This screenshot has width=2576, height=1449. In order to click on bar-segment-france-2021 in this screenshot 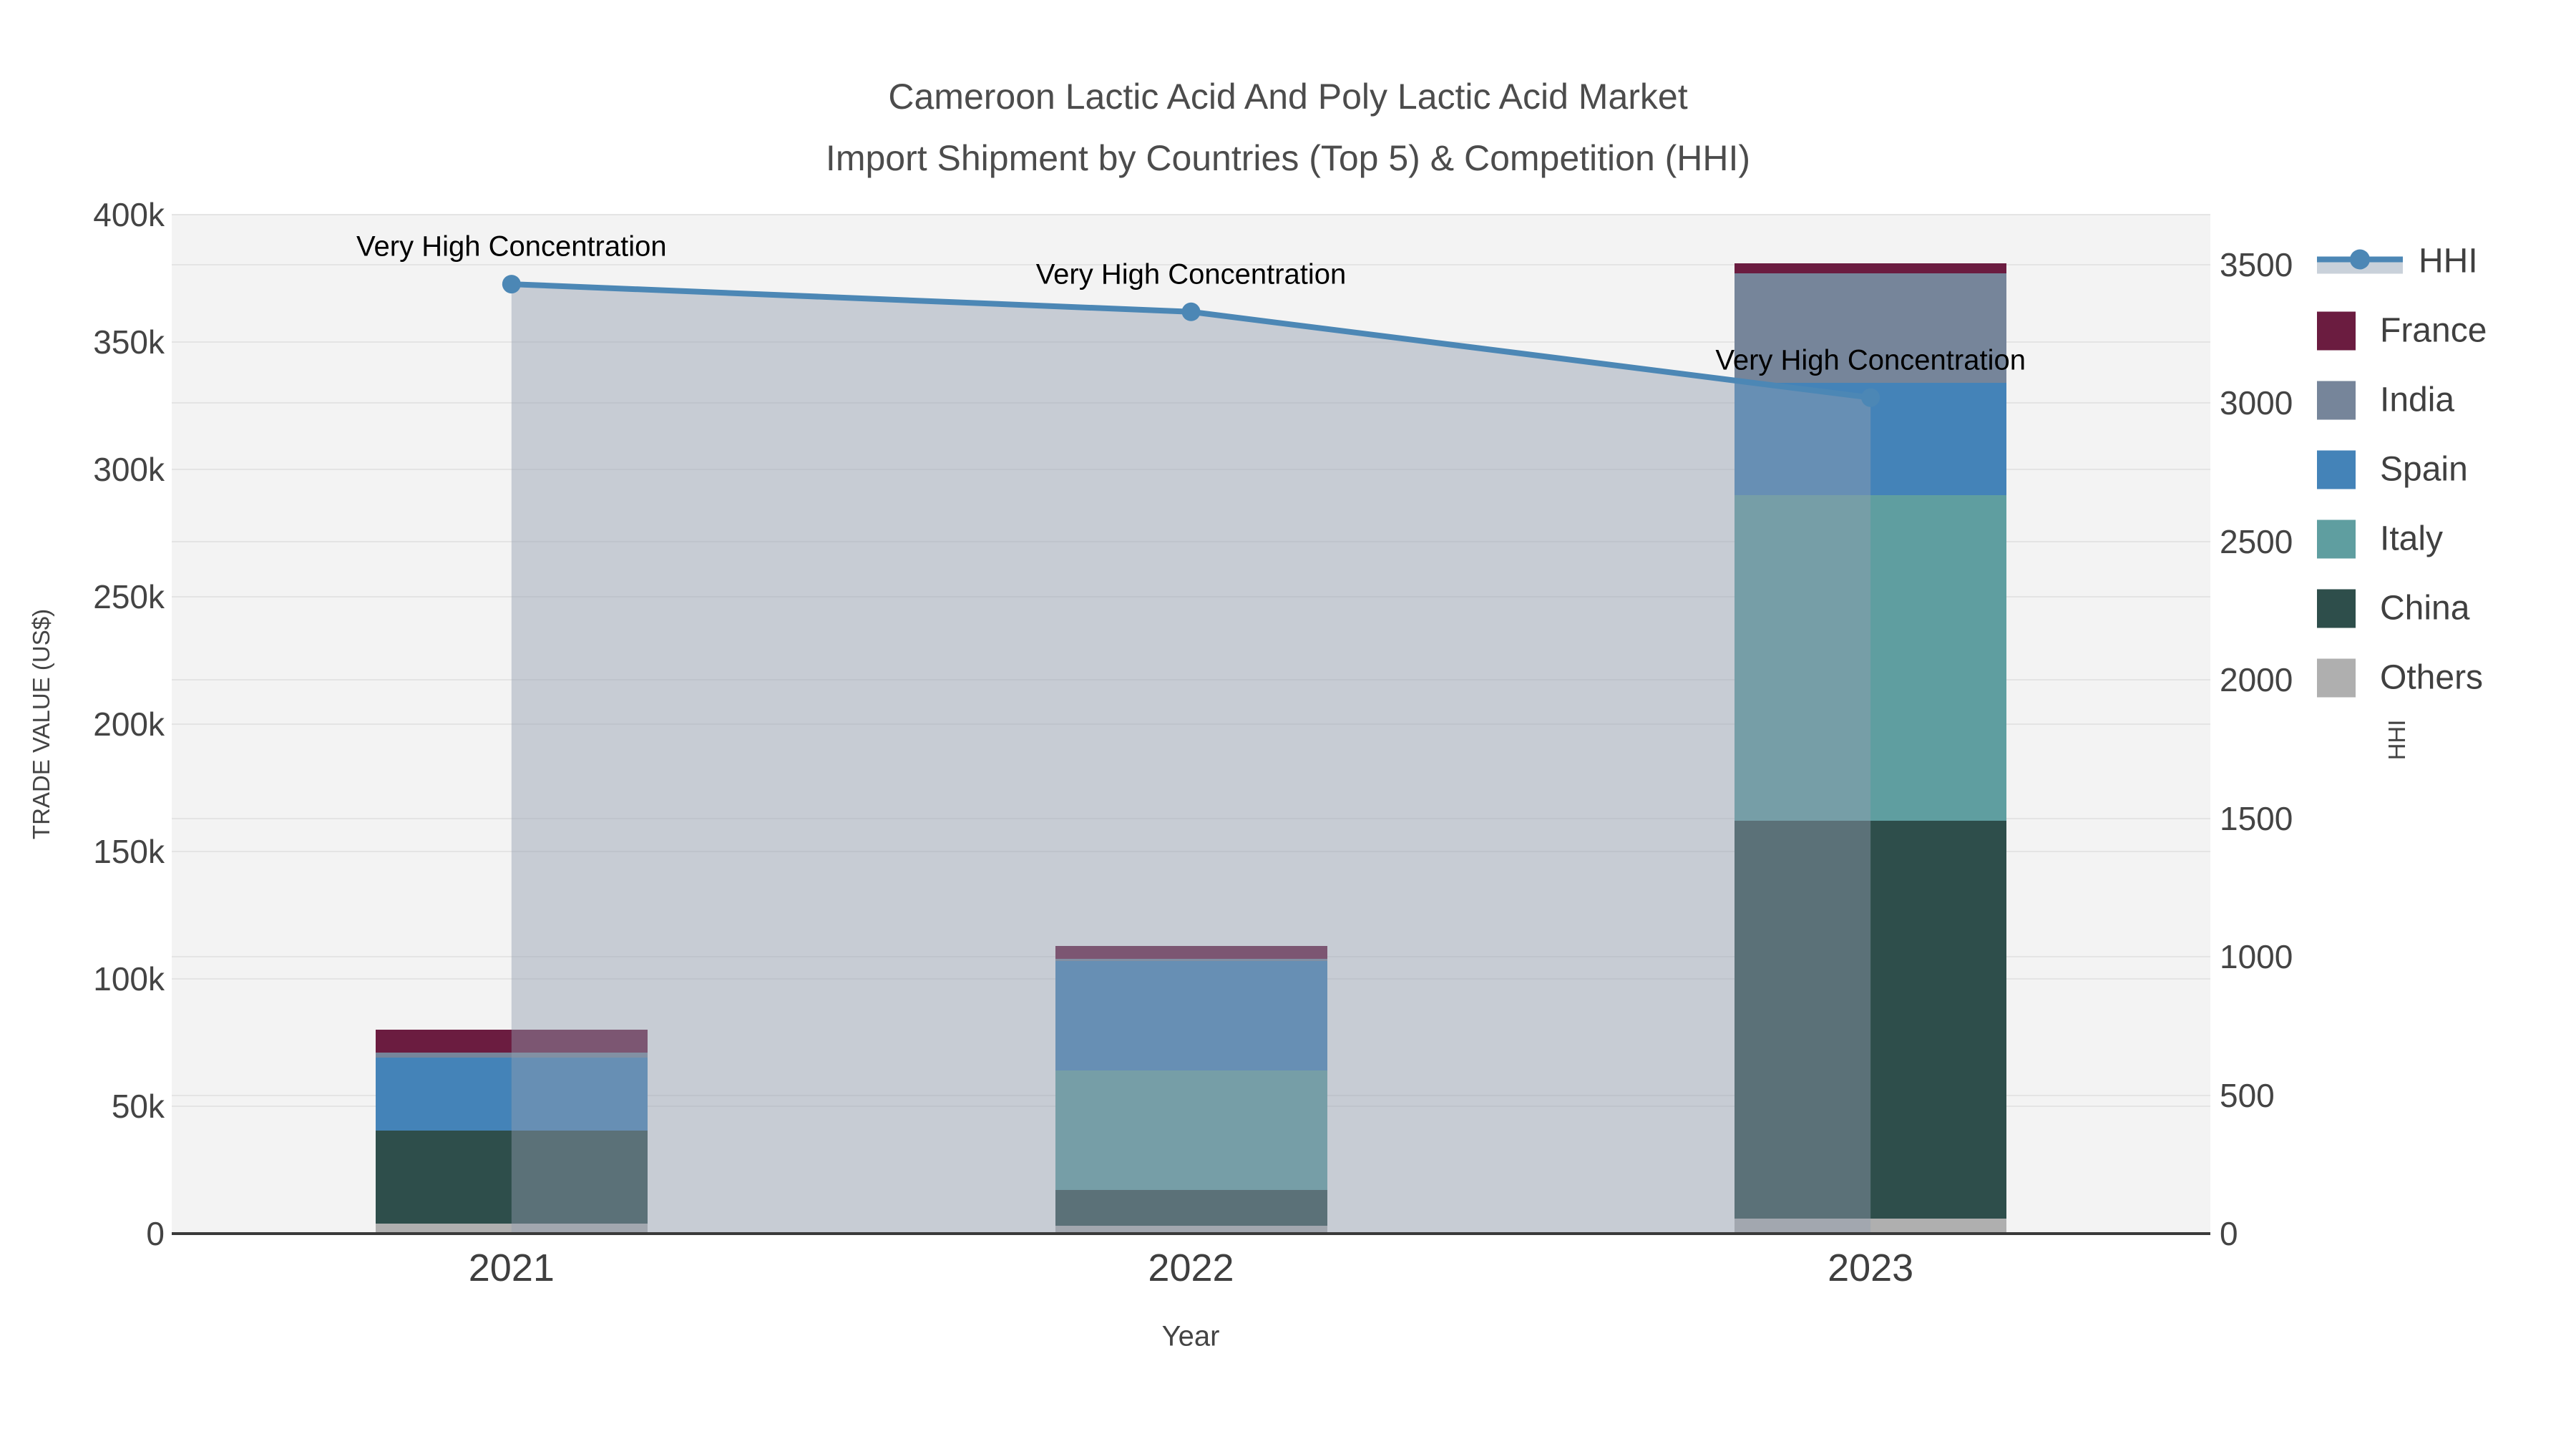, I will do `click(511, 1041)`.